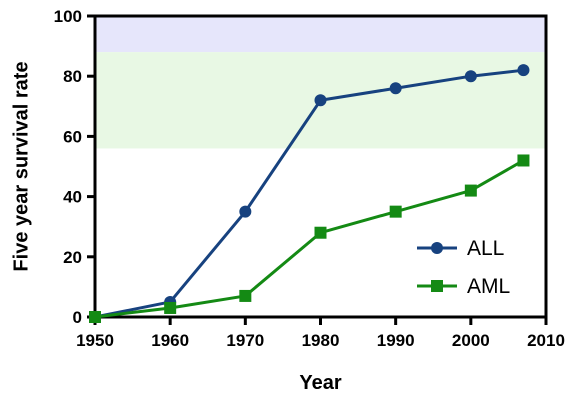 The height and width of the screenshot is (400, 577). Describe the element at coordinates (21, 166) in the screenshot. I see `y-axis-title: Five year survival rate` at that location.